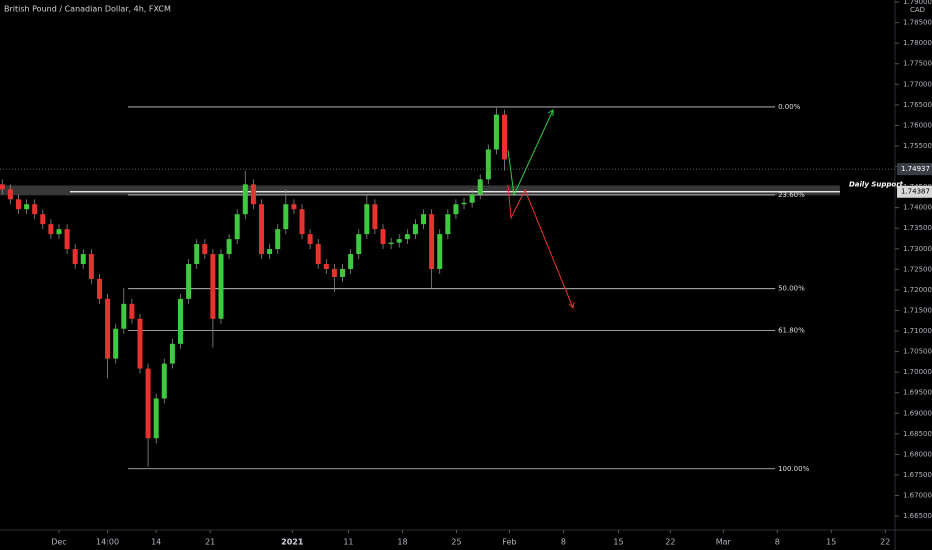  Describe the element at coordinates (420, 190) in the screenshot. I see `support-band` at that location.